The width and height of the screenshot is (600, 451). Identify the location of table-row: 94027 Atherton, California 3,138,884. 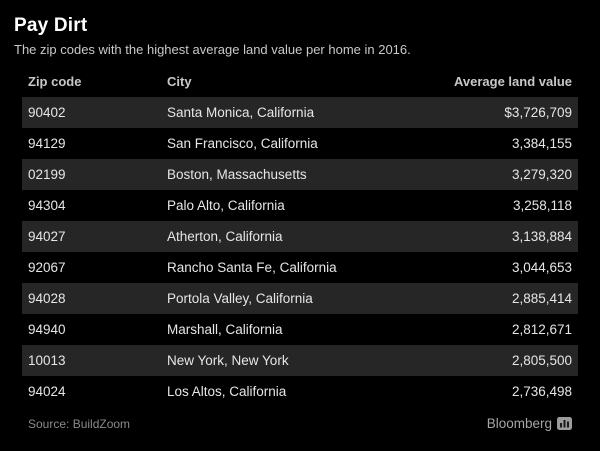
(300, 237).